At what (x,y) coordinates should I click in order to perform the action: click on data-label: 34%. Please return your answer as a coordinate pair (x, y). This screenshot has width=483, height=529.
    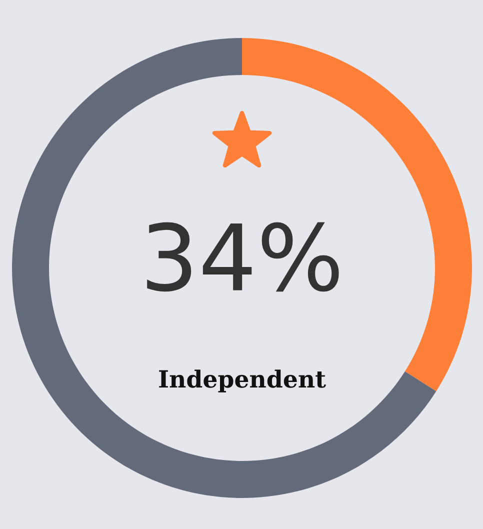
    Looking at the image, I should click on (243, 257).